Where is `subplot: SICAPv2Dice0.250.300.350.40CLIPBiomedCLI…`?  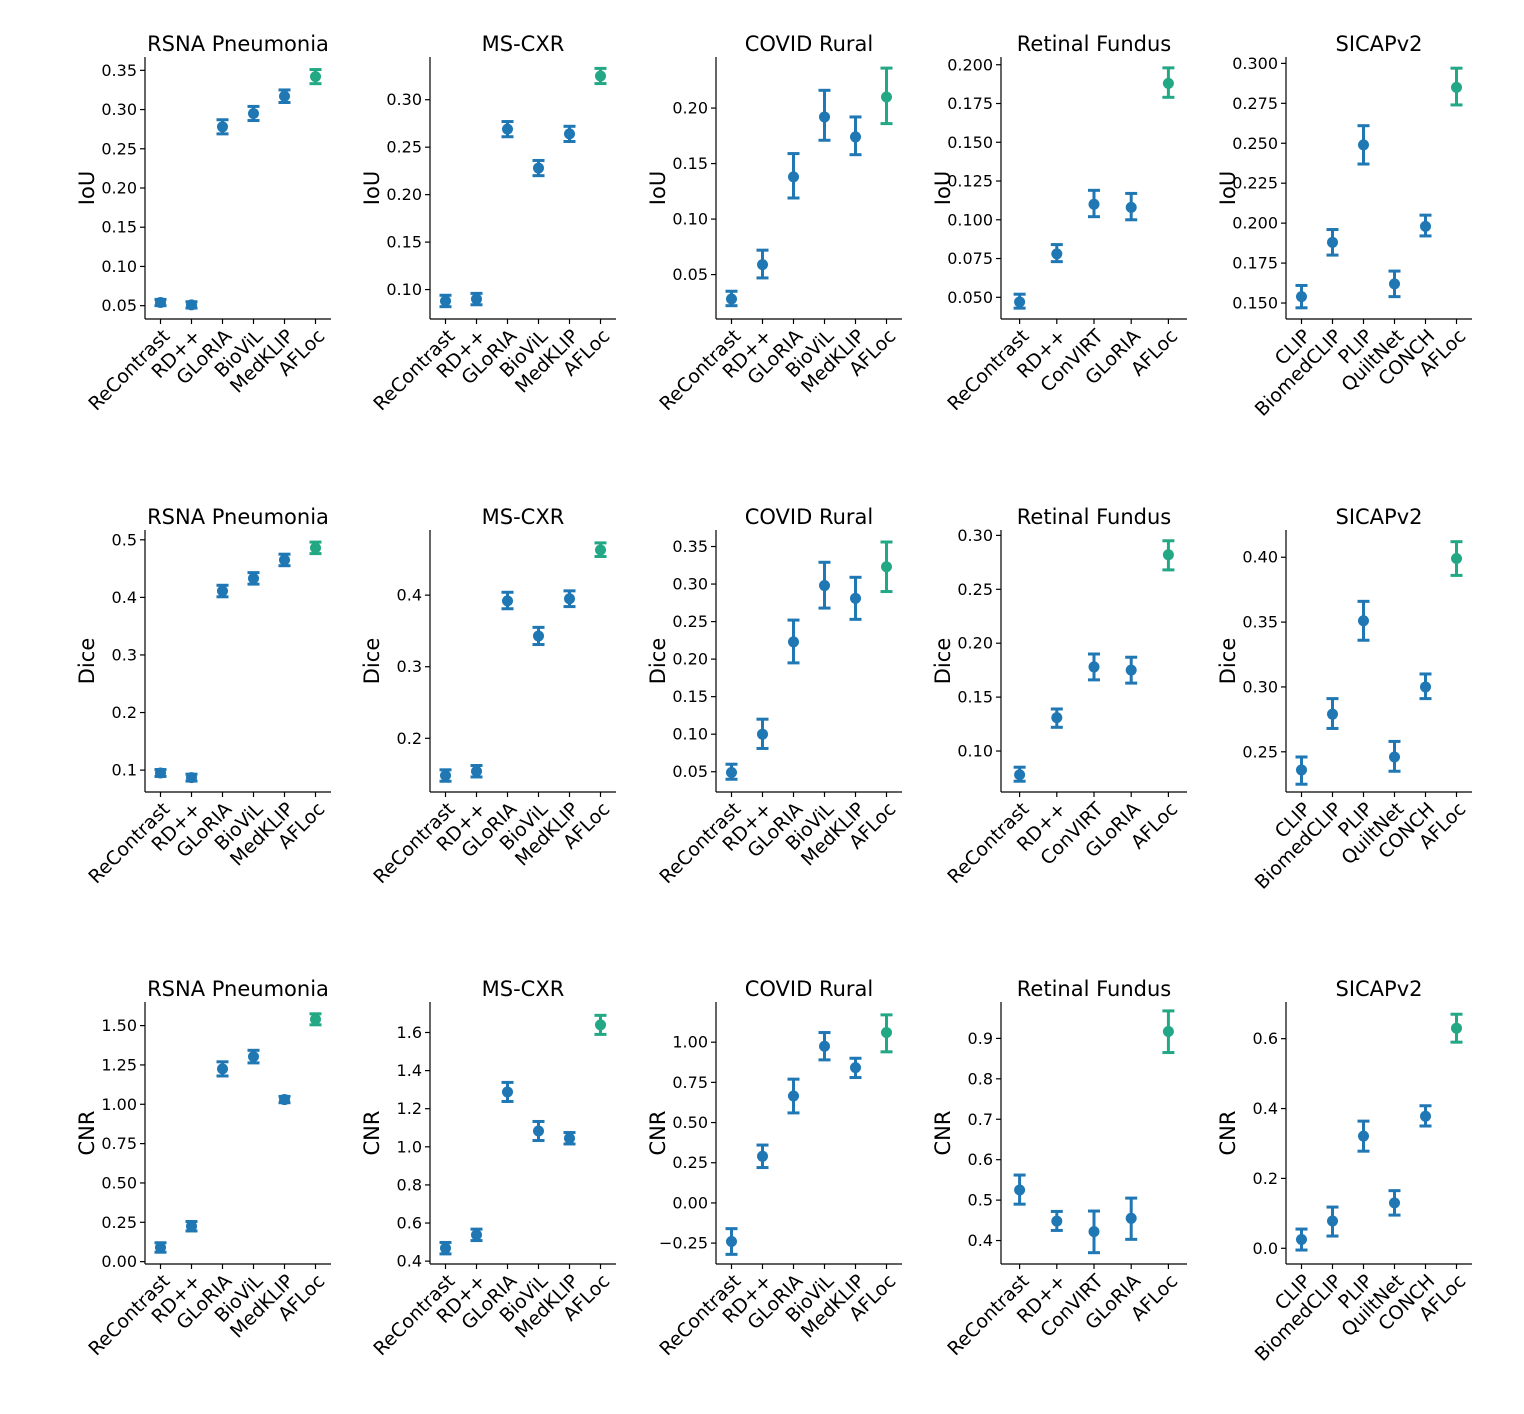 subplot: SICAPv2Dice0.250.300.350.40CLIPBiomedCLI… is located at coordinates (1344, 699).